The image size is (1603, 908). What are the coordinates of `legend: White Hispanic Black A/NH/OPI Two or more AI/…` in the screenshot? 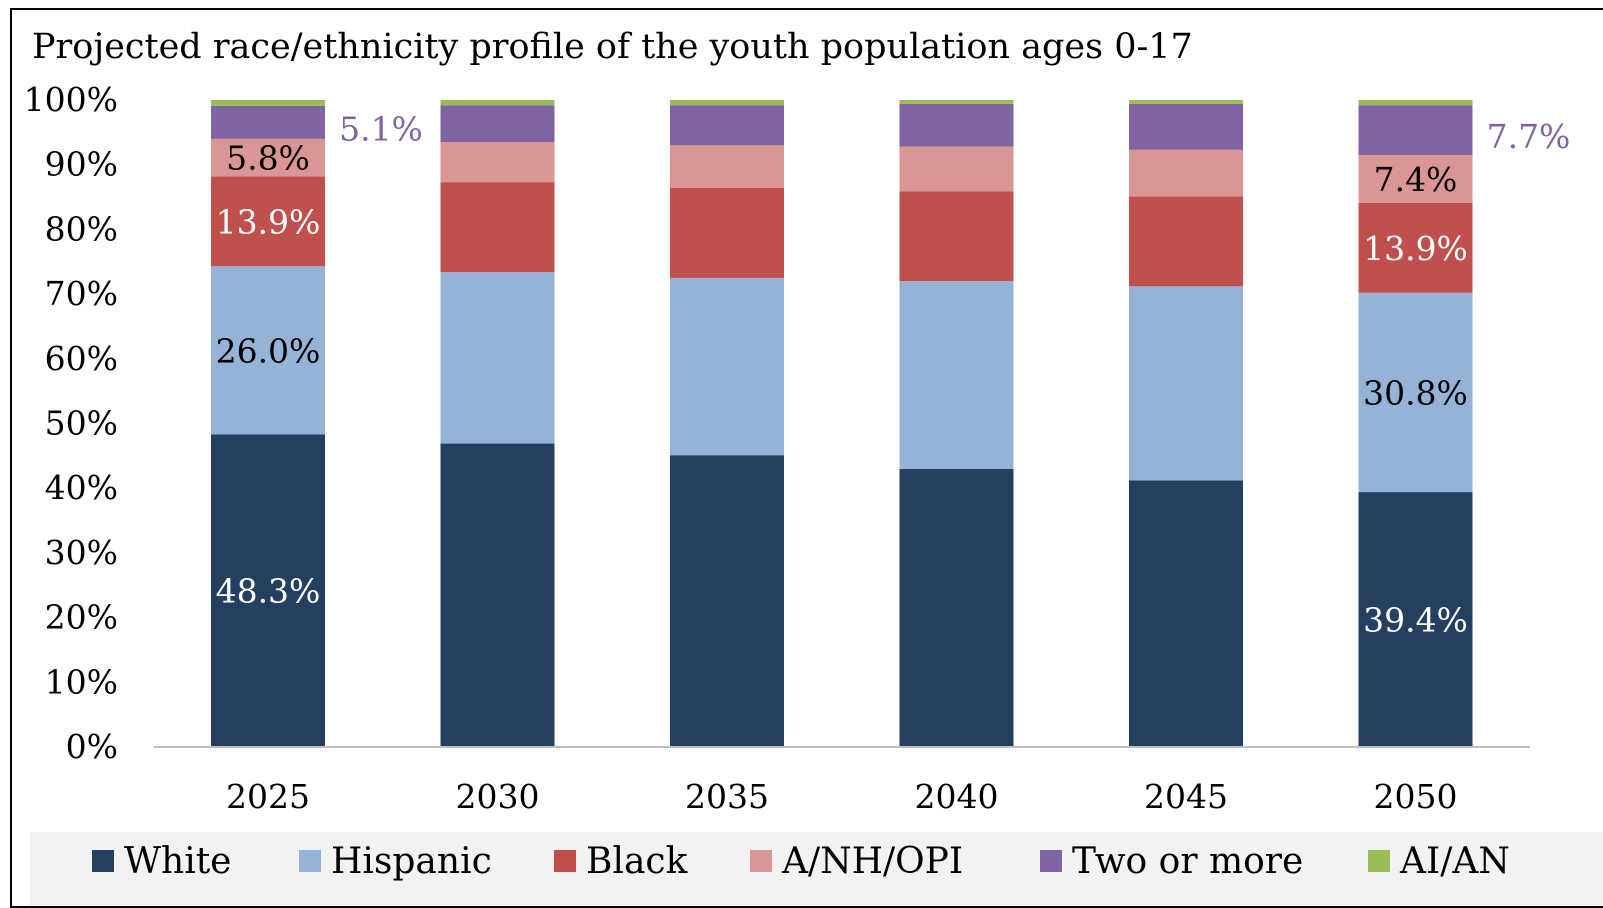 It's located at (816, 869).